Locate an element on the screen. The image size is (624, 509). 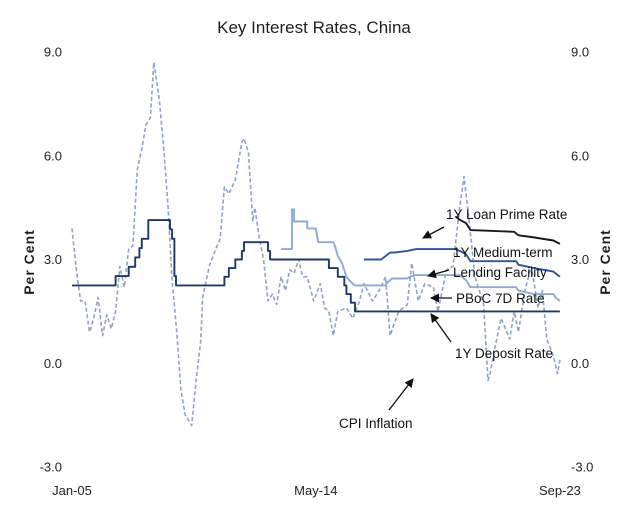
x-tick-label: Jan-05 is located at coordinates (72, 490).